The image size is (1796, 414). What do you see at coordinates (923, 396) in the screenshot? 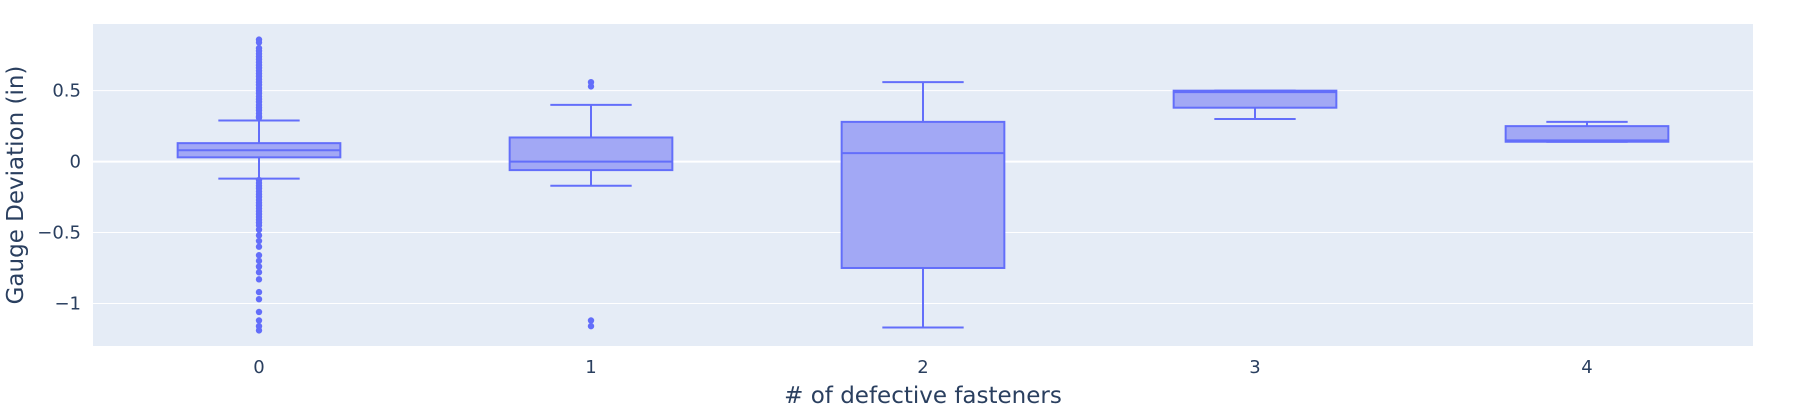
I see `x-axis-title: # of defective fasteners` at bounding box center [923, 396].